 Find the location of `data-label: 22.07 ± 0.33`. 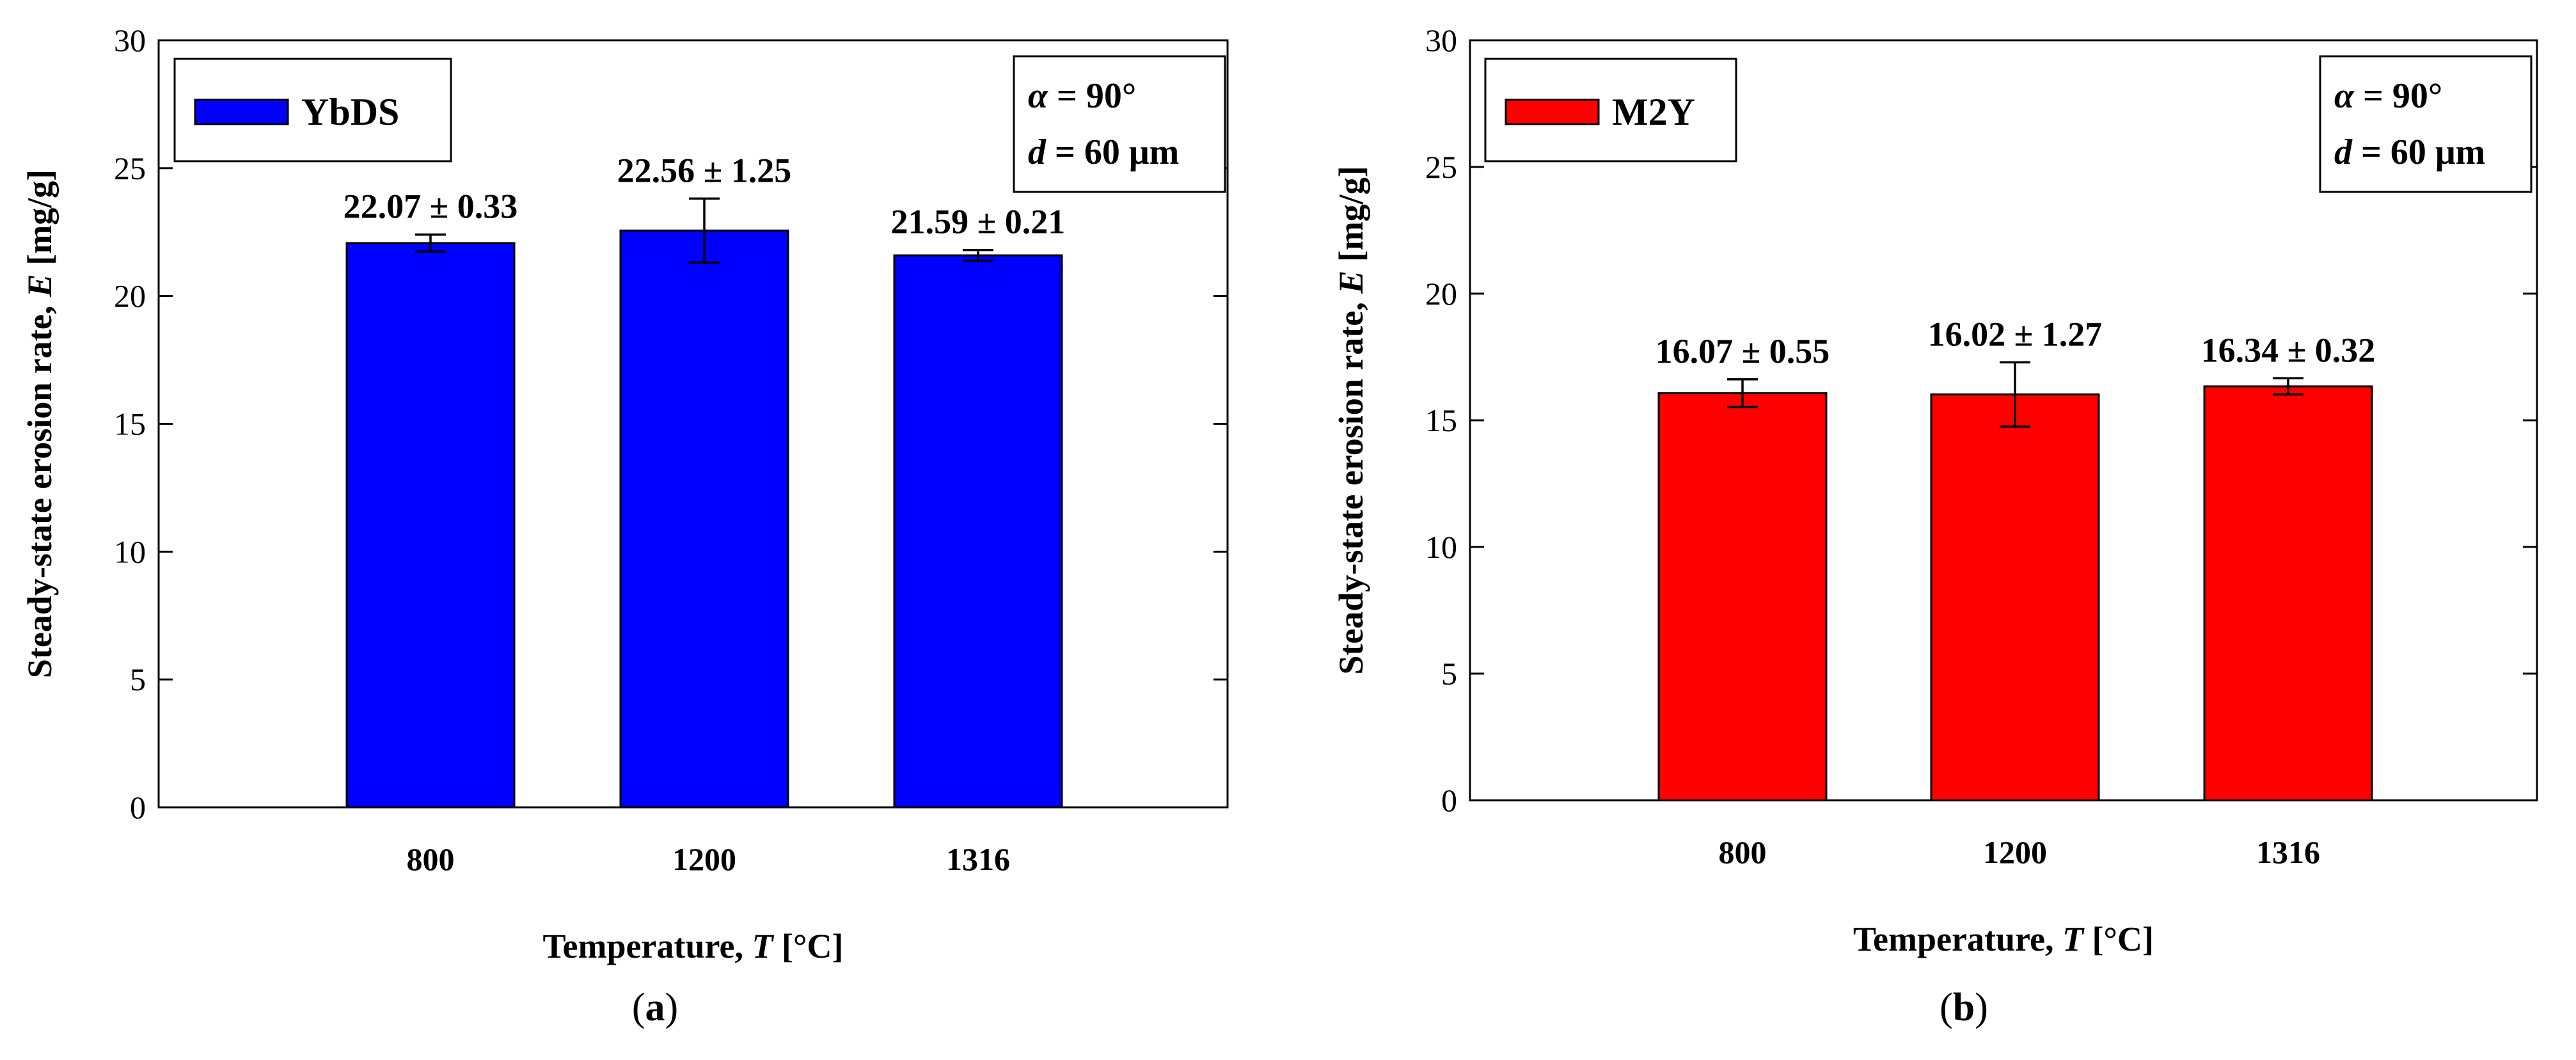

data-label: 22.07 ± 0.33 is located at coordinates (431, 206).